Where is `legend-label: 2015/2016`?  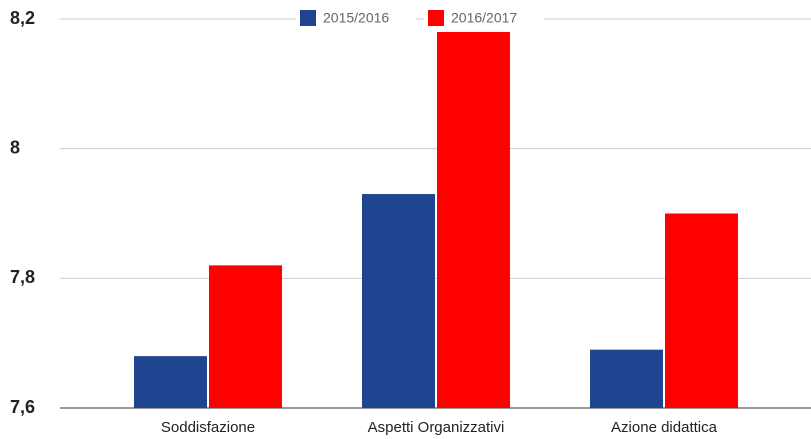
legend-label: 2015/2016 is located at coordinates (356, 18).